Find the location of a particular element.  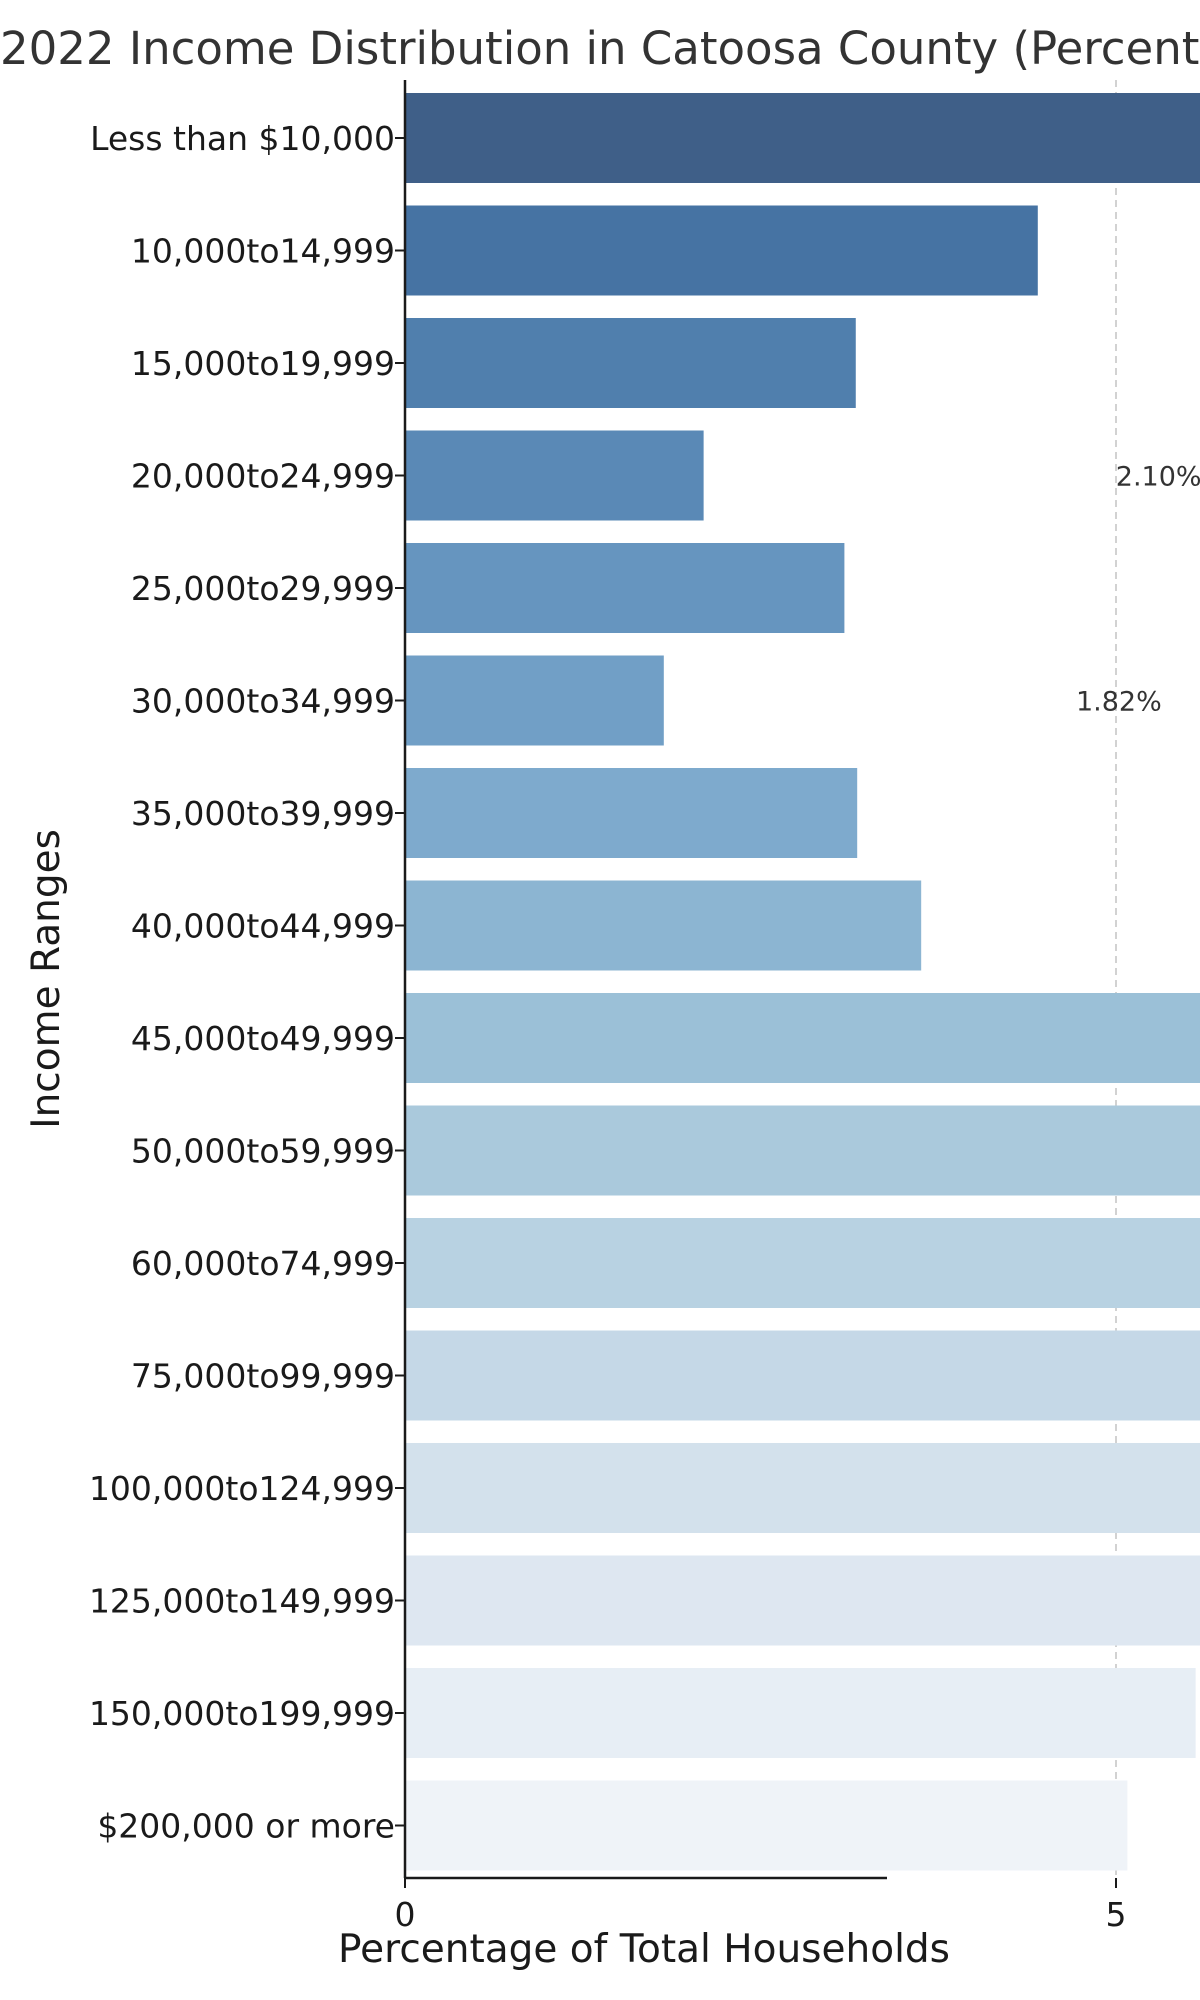

y-tick-label: 20,000to24,999 is located at coordinates (263, 476).